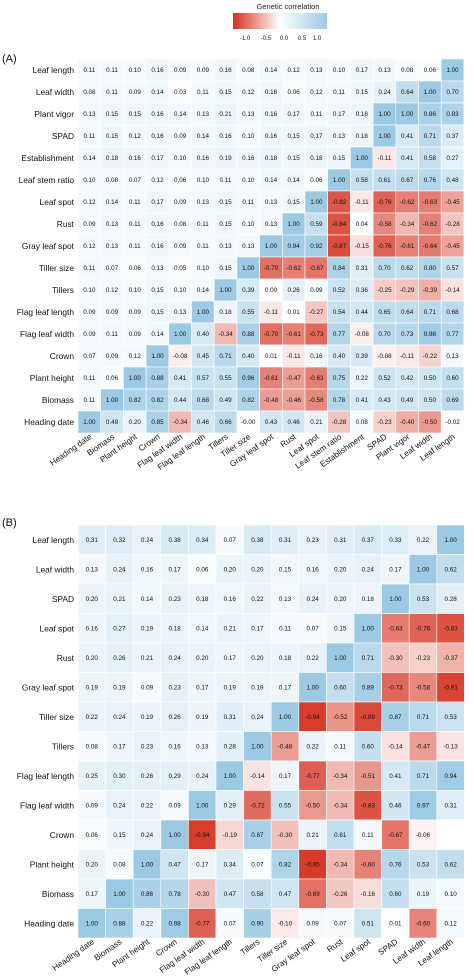 The image size is (474, 978). What do you see at coordinates (317, 39) in the screenshot?
I see `legend-tick-5: 1.0` at bounding box center [317, 39].